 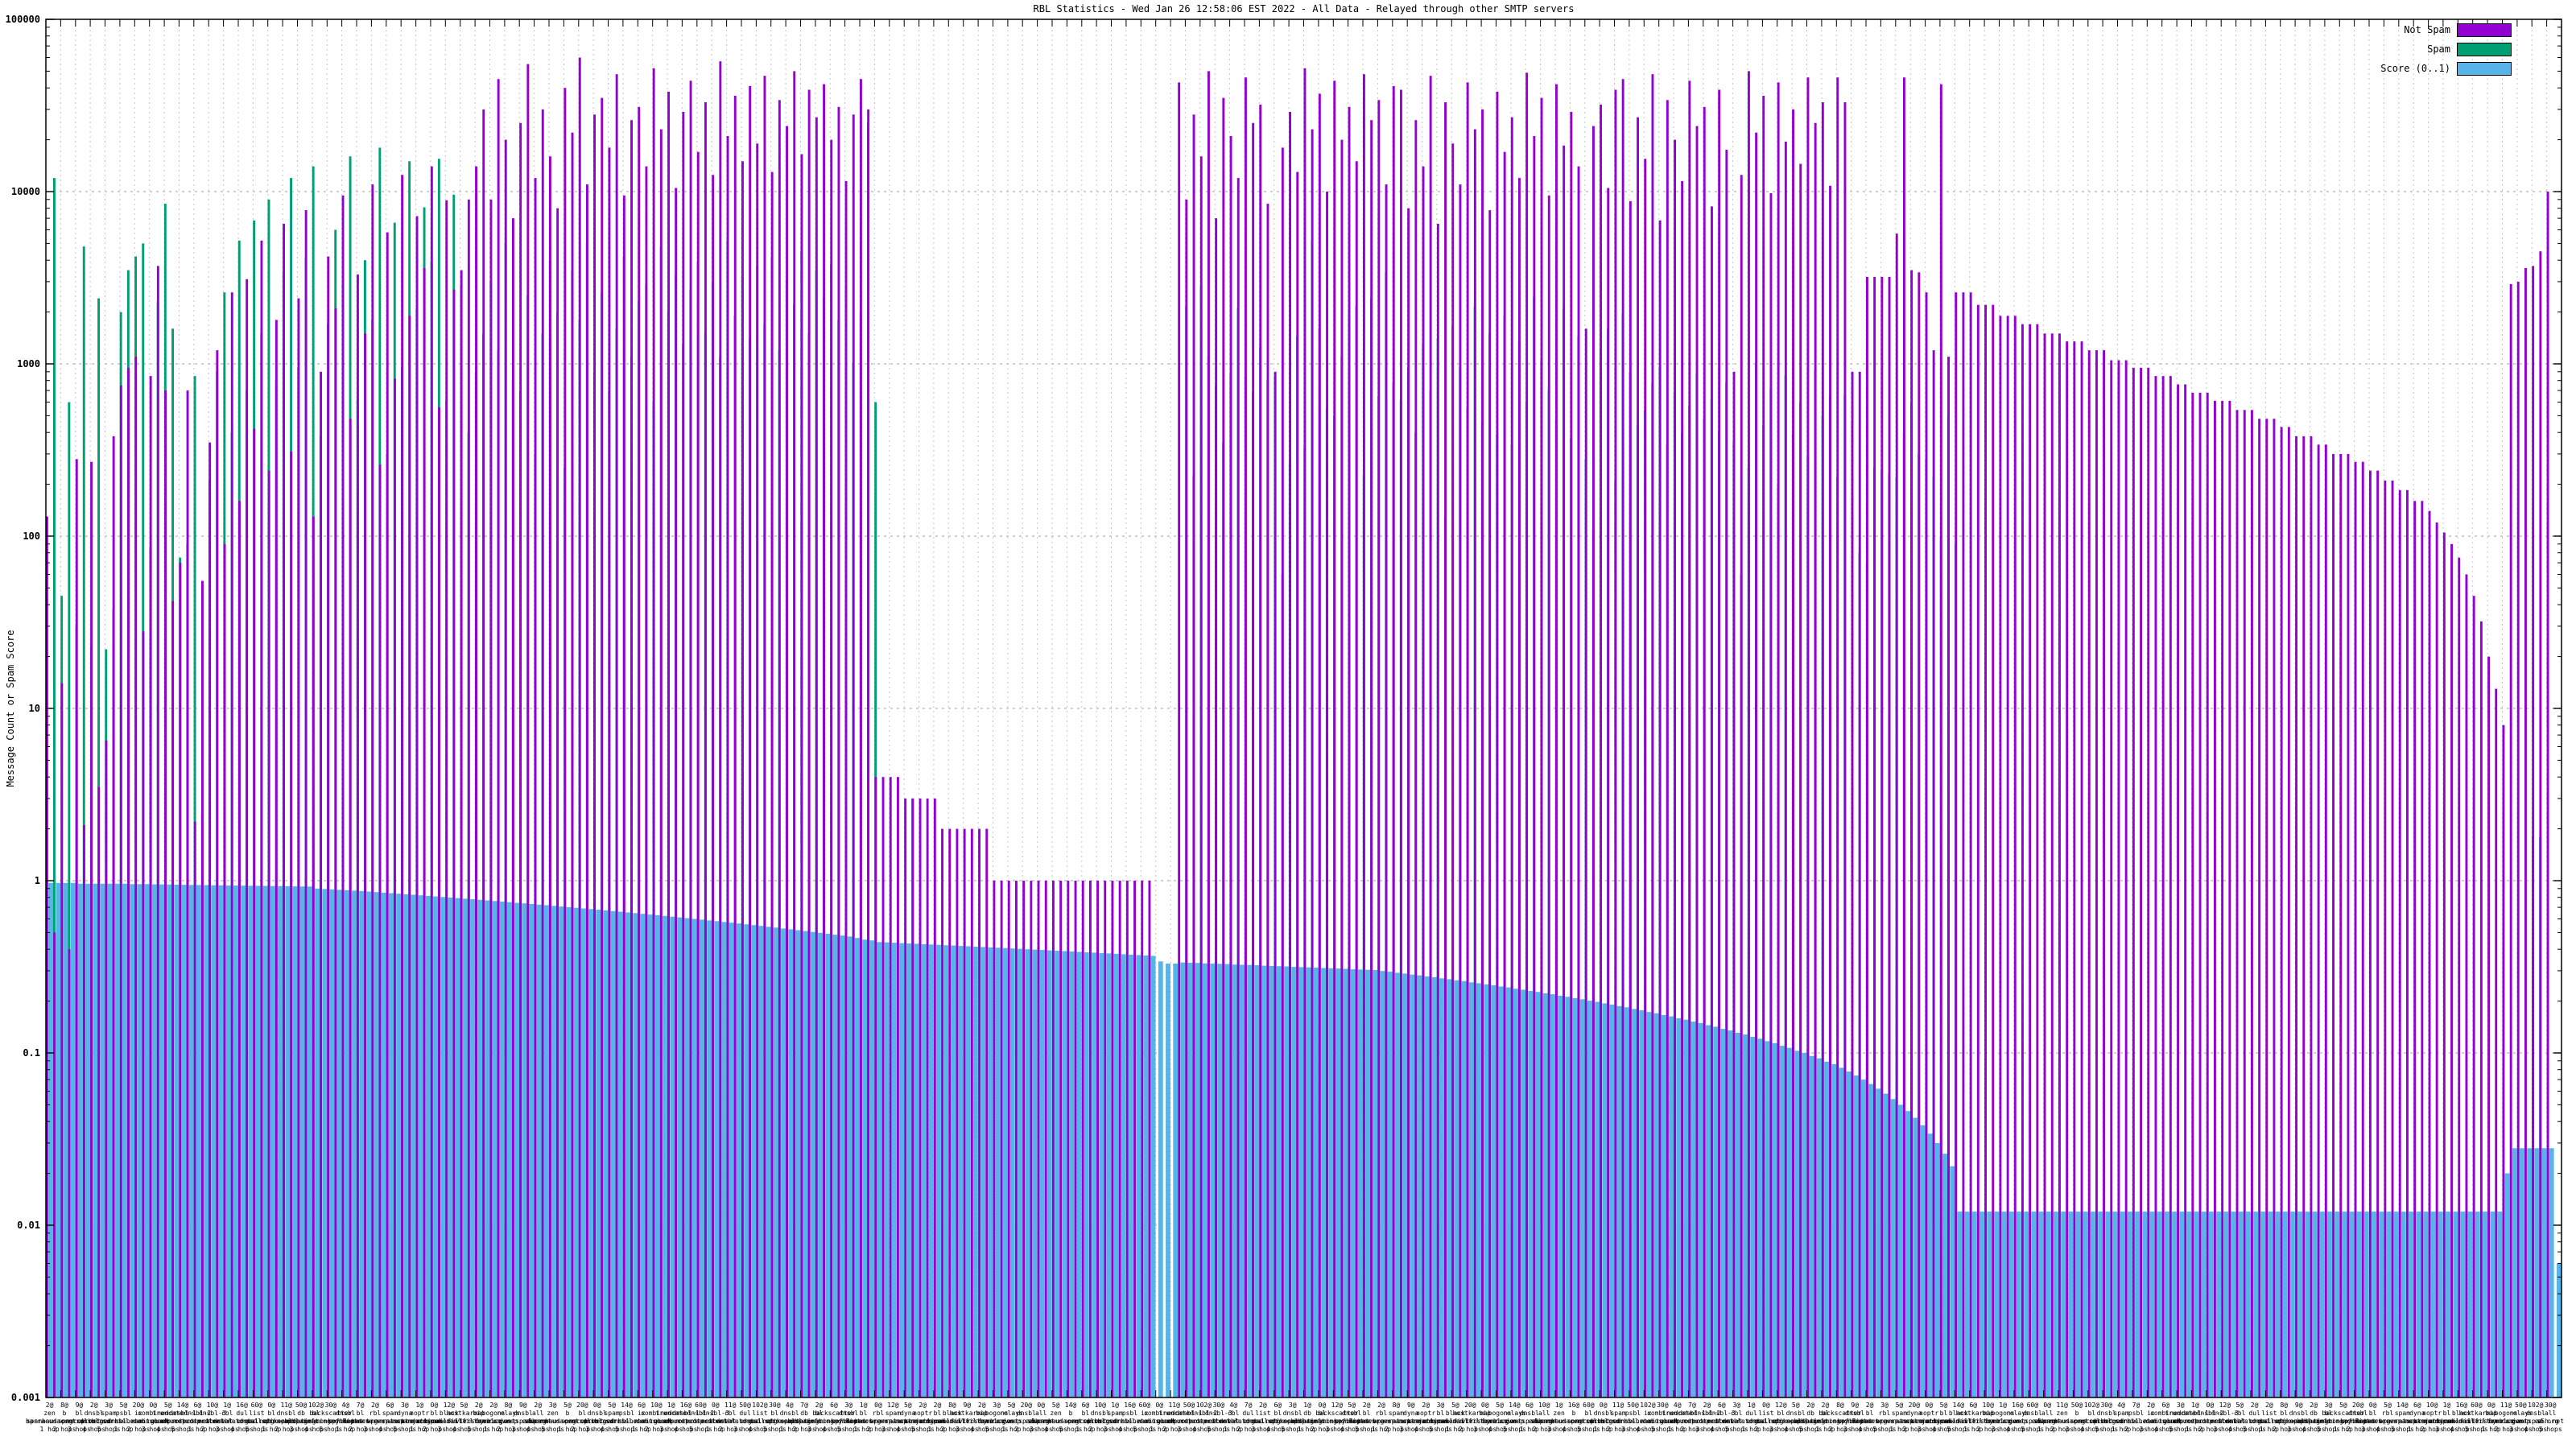 What do you see at coordinates (1633, 1405) in the screenshot?
I see `x-tick-label: 50@` at bounding box center [1633, 1405].